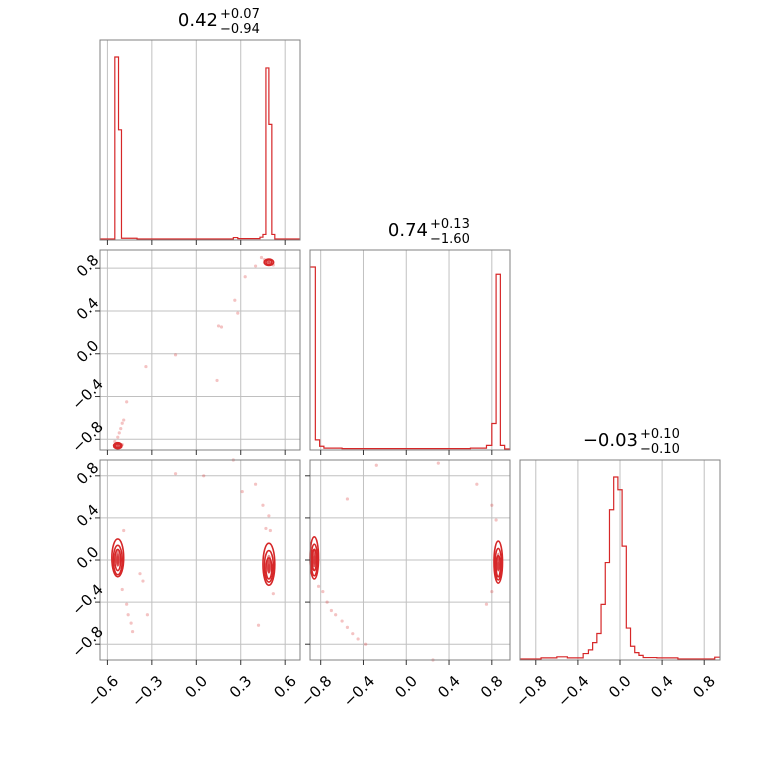 The height and width of the screenshot is (760, 760). What do you see at coordinates (285, 687) in the screenshot?
I see `x-tick-label: 0.6` at bounding box center [285, 687].